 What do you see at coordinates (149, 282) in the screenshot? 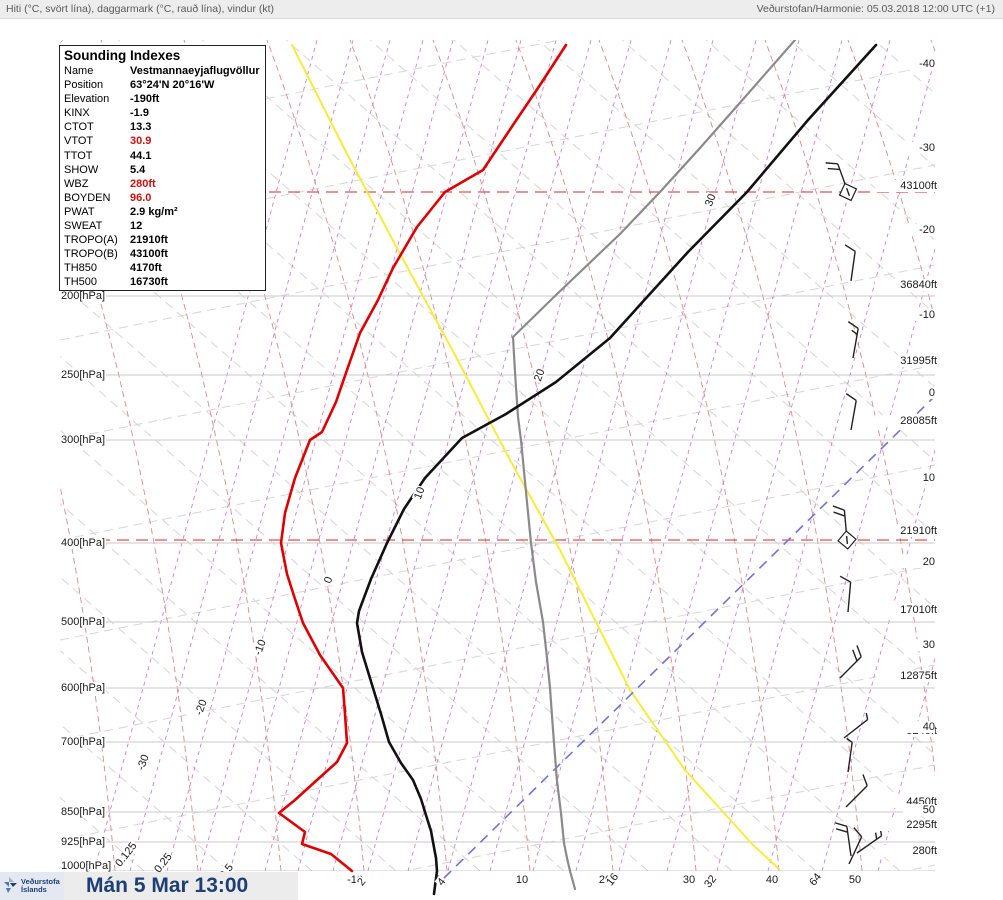
I see `index-value: 16730ft` at bounding box center [149, 282].